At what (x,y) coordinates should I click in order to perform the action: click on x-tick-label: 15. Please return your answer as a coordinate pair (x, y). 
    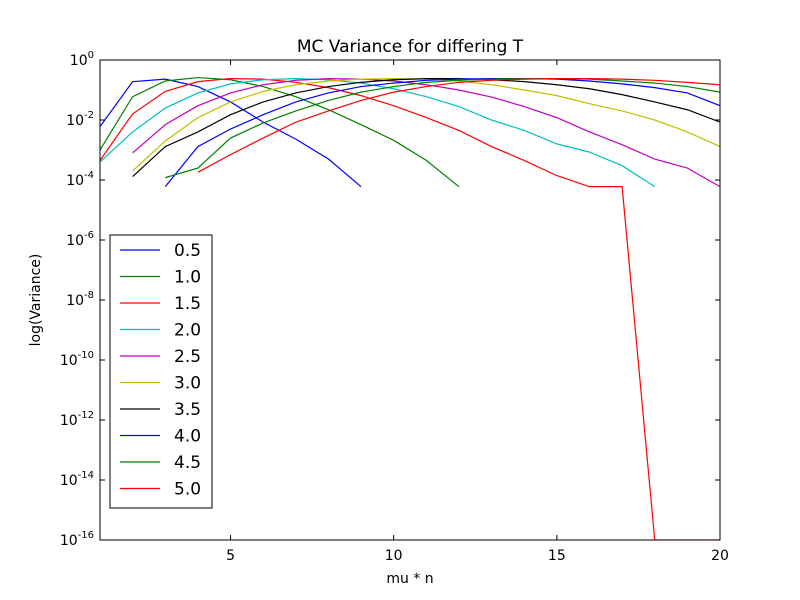
    Looking at the image, I should click on (557, 556).